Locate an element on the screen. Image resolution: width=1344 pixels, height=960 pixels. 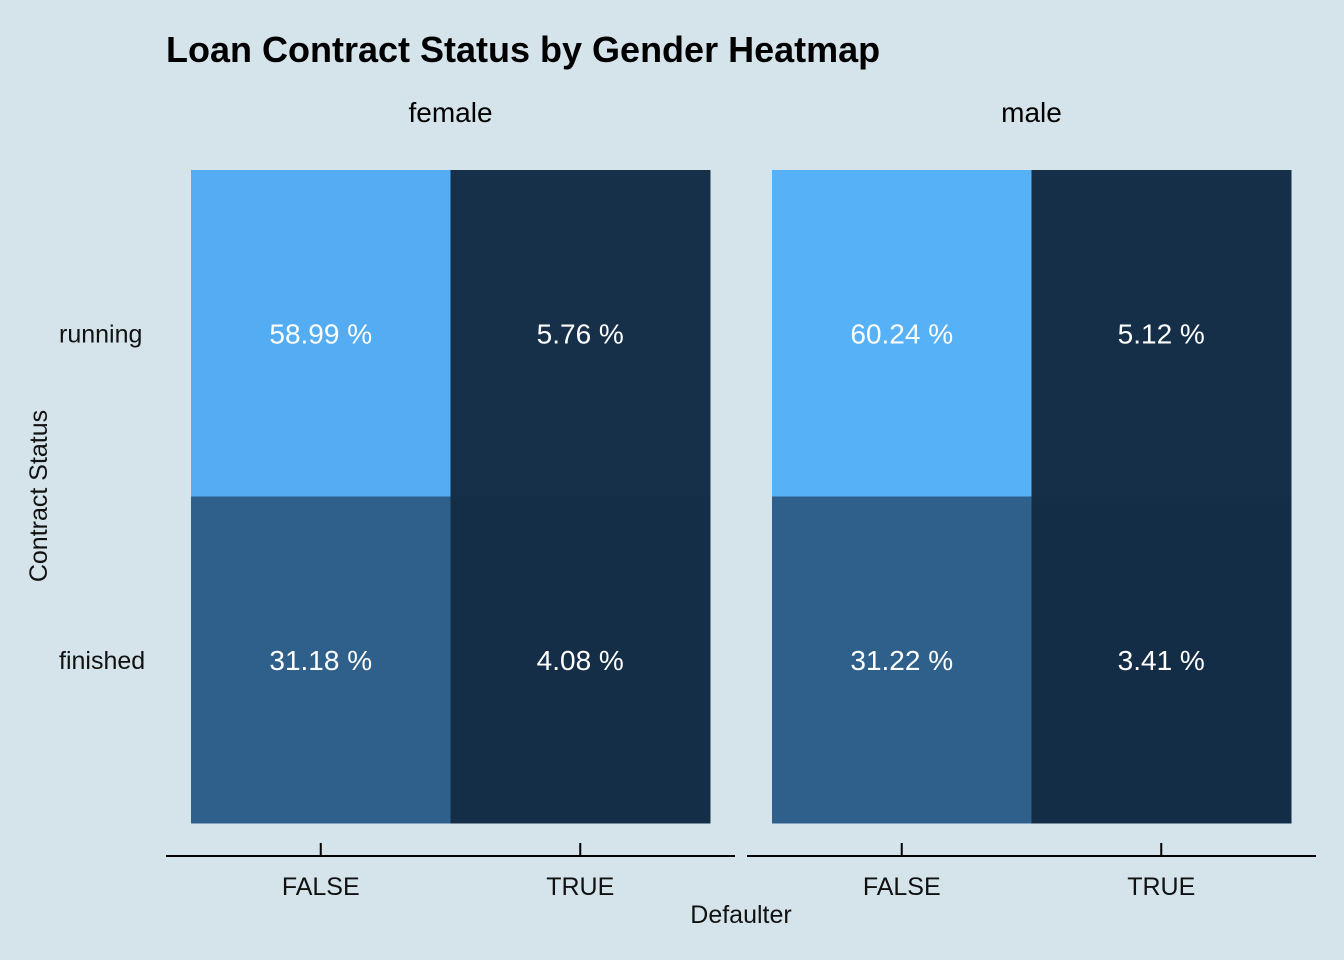
heat-cell-female-running-FALSE is located at coordinates (321, 333).